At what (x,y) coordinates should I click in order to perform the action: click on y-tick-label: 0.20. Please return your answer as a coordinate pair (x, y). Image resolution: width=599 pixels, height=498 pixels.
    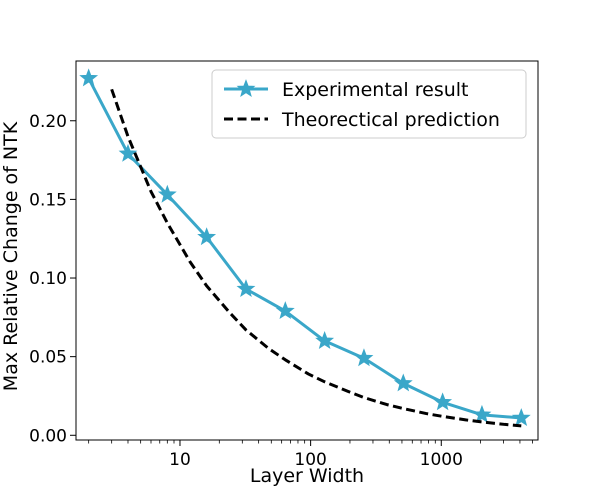
    Looking at the image, I should click on (48, 122).